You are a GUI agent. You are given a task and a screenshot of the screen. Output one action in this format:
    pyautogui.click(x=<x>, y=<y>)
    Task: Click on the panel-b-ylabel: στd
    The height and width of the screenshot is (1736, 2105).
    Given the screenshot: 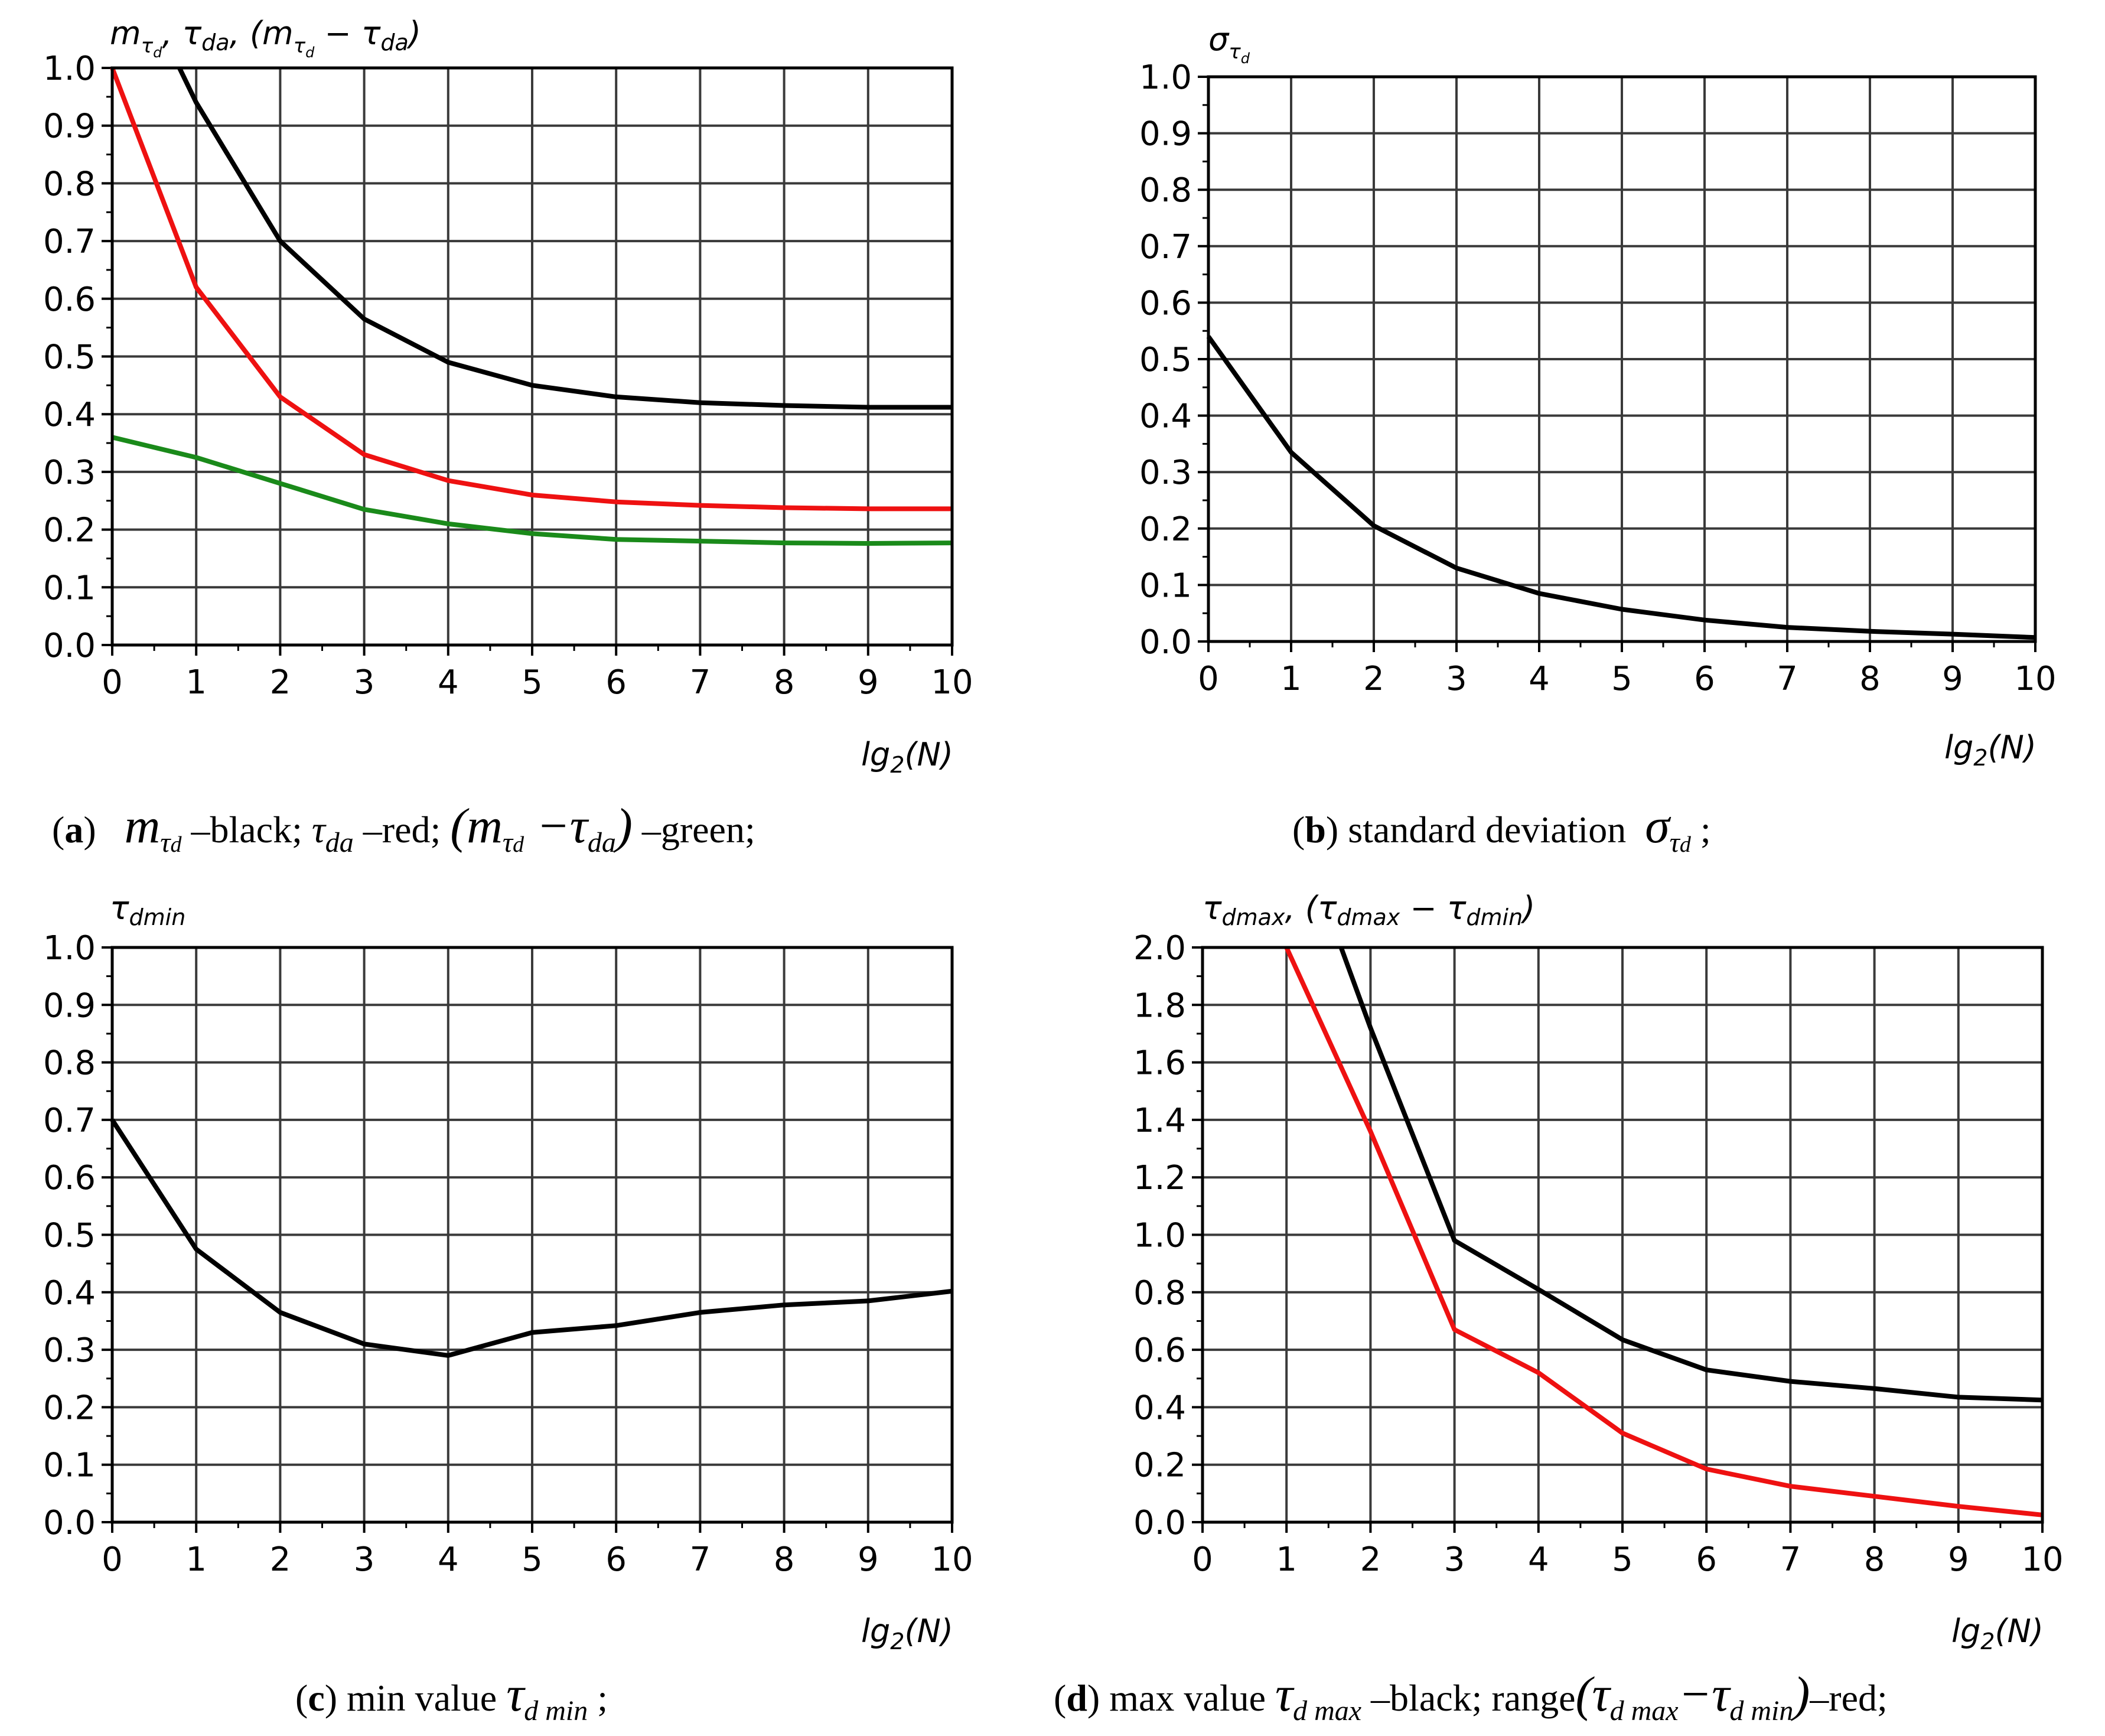 What is the action you would take?
    pyautogui.click(x=1229, y=44)
    